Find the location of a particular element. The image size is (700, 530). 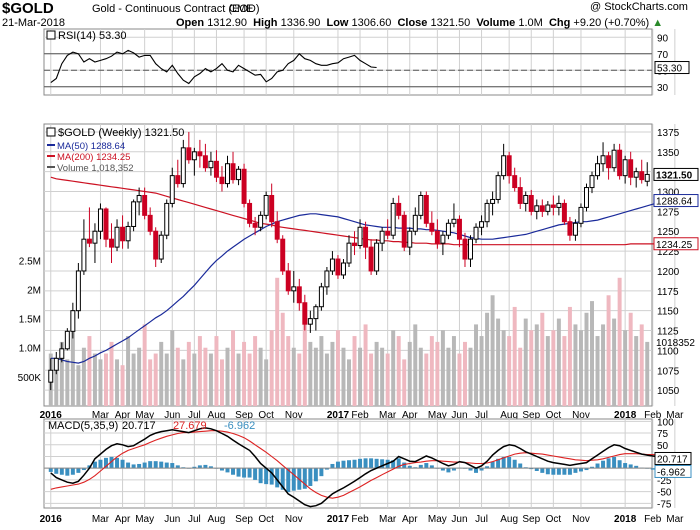

macd-tick-label: -25 is located at coordinates (664, 481).